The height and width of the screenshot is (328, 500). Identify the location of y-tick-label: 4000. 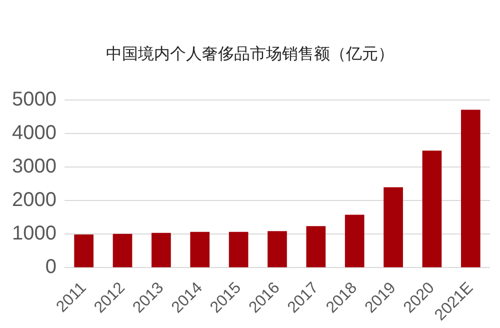
(34, 133).